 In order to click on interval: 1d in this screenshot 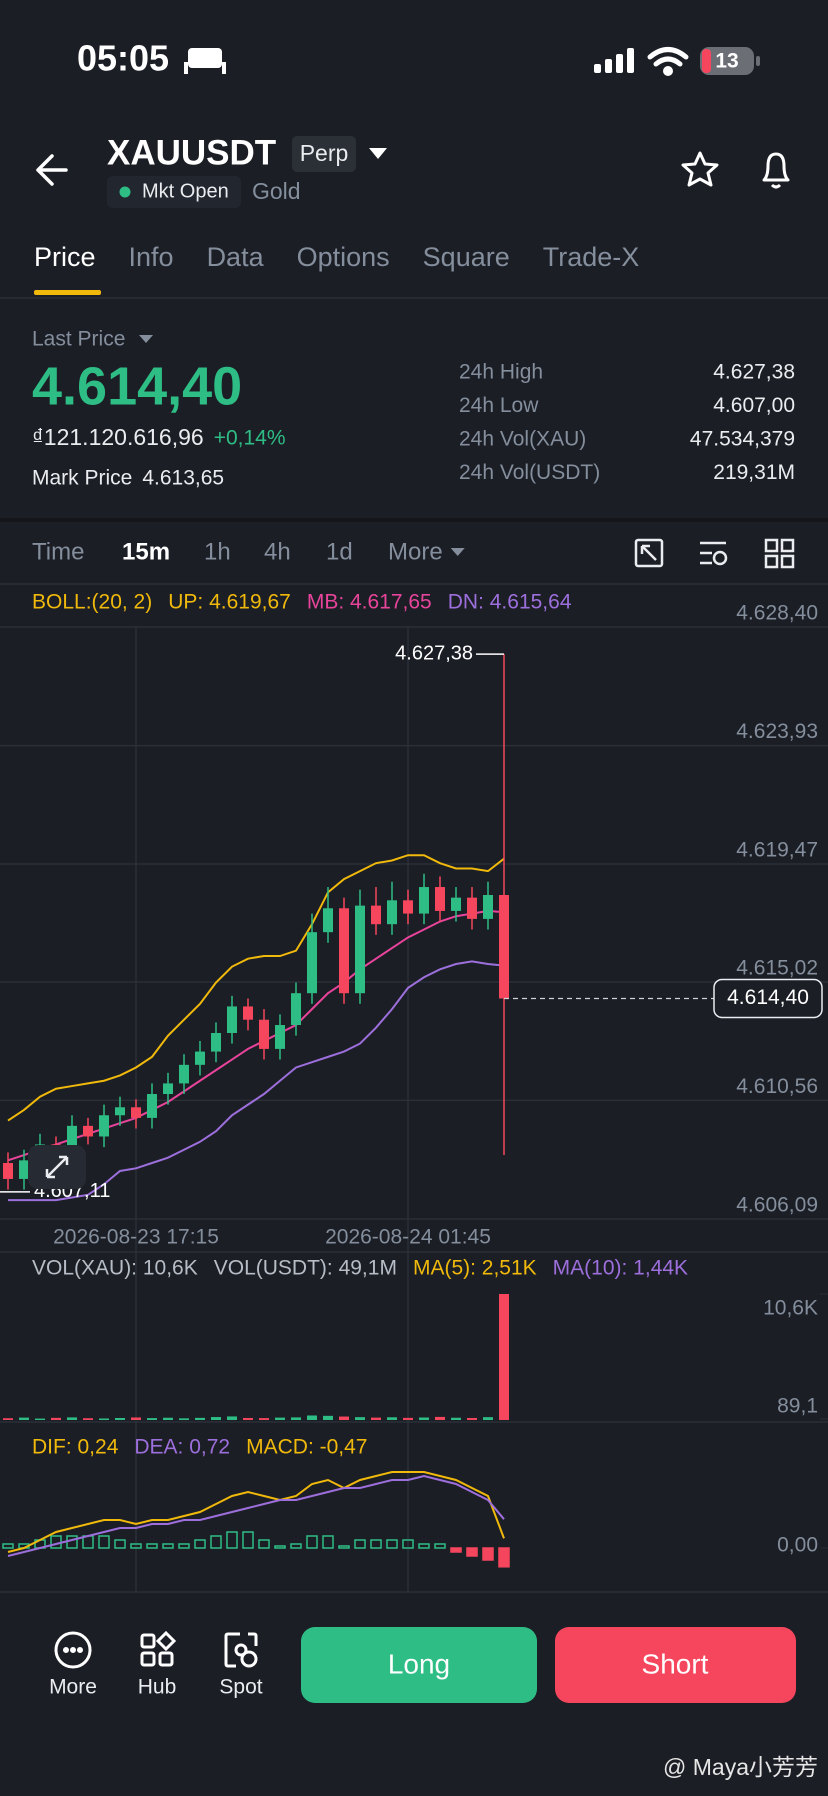, I will do `click(339, 551)`.